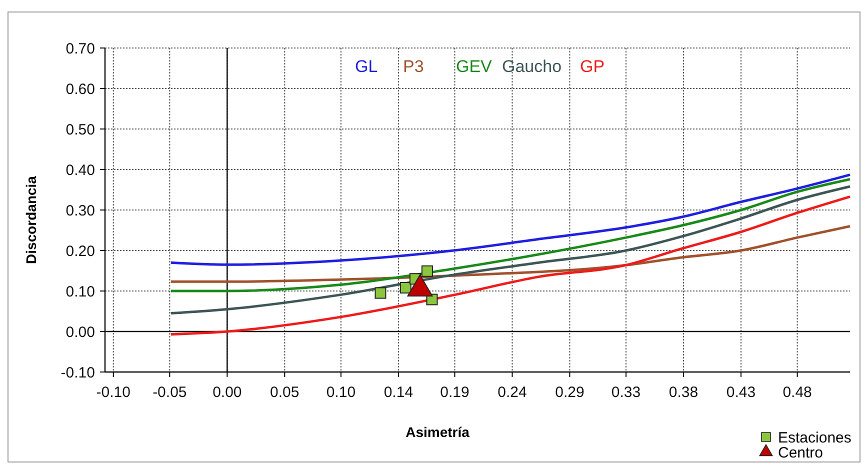 The height and width of the screenshot is (468, 868). Describe the element at coordinates (341, 392) in the screenshot. I see `x-tick-label: 0.10` at that location.